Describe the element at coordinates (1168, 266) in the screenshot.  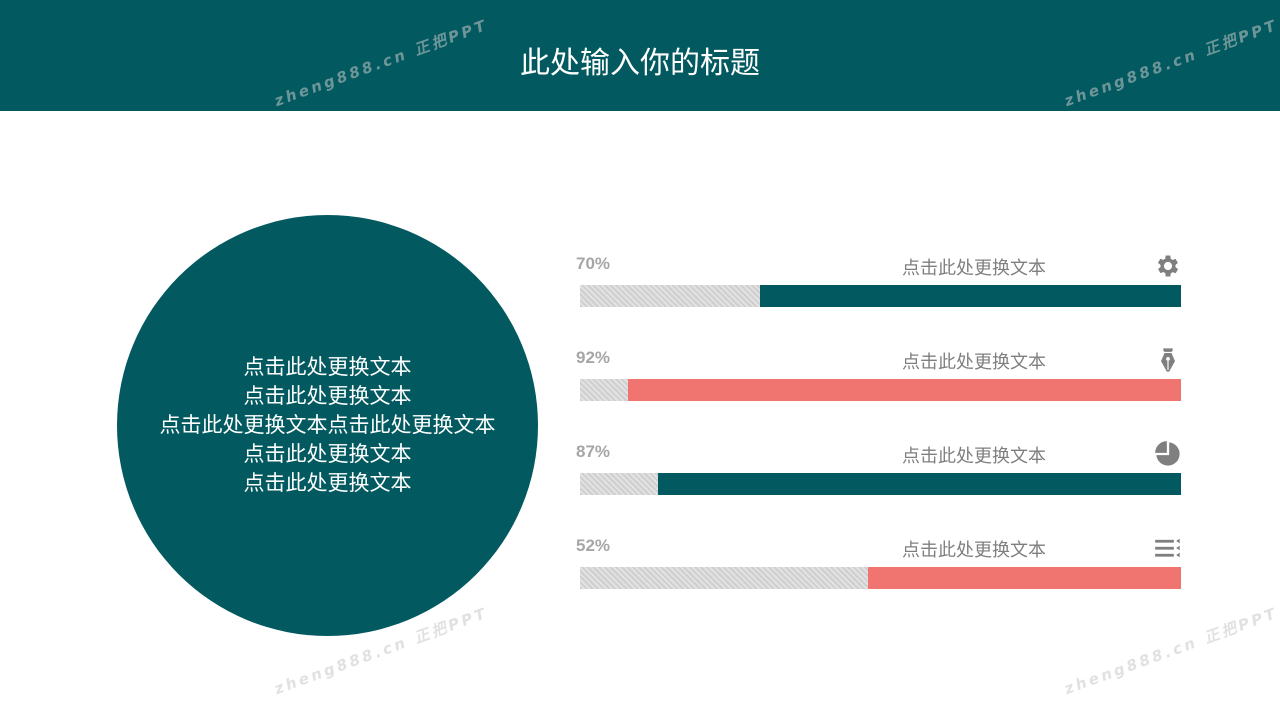
I see `gear-icon` at that location.